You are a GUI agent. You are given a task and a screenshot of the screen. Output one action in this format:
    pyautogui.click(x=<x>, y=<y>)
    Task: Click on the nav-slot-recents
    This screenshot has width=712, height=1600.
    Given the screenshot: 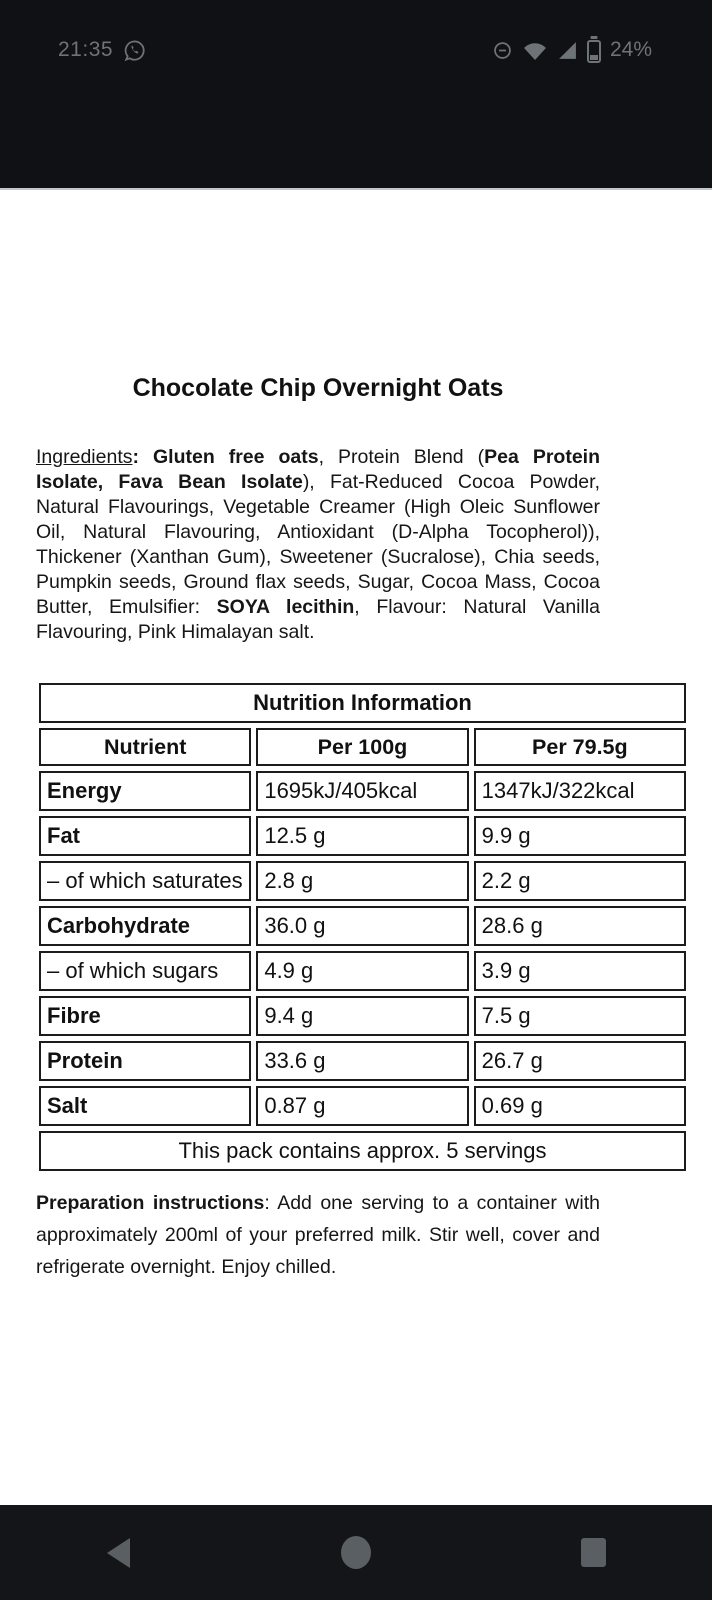 What is the action you would take?
    pyautogui.click(x=593, y=1553)
    